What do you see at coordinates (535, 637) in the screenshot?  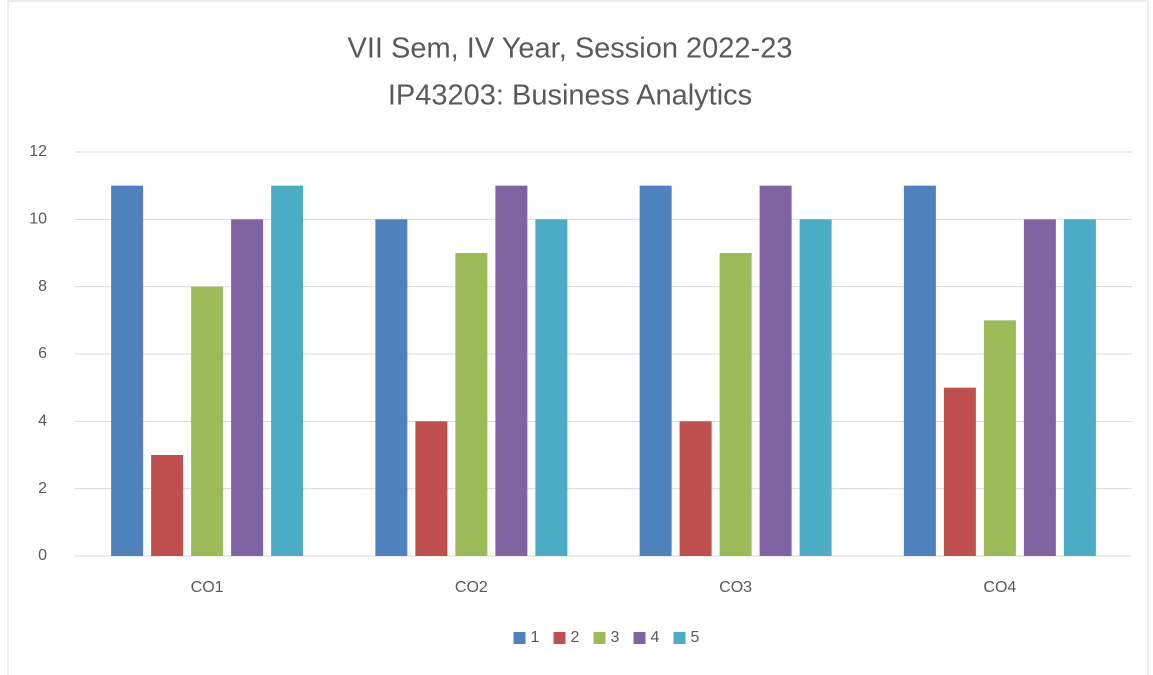 I see `legend-label: 1` at bounding box center [535, 637].